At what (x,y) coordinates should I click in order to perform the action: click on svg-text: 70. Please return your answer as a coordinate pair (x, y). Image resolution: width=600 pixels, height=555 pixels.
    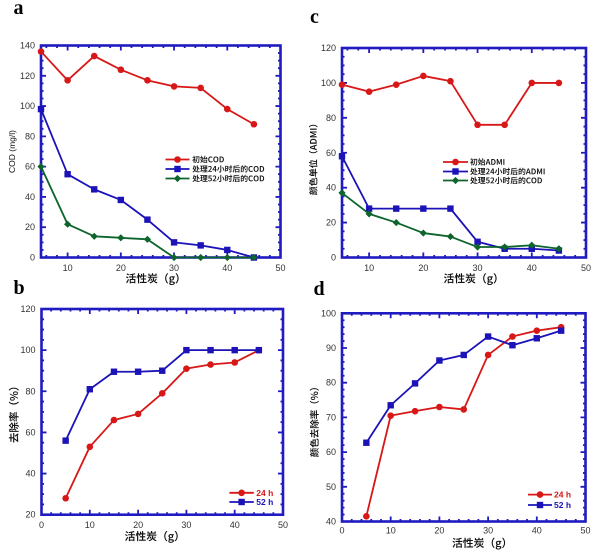
    Looking at the image, I should click on (331, 417).